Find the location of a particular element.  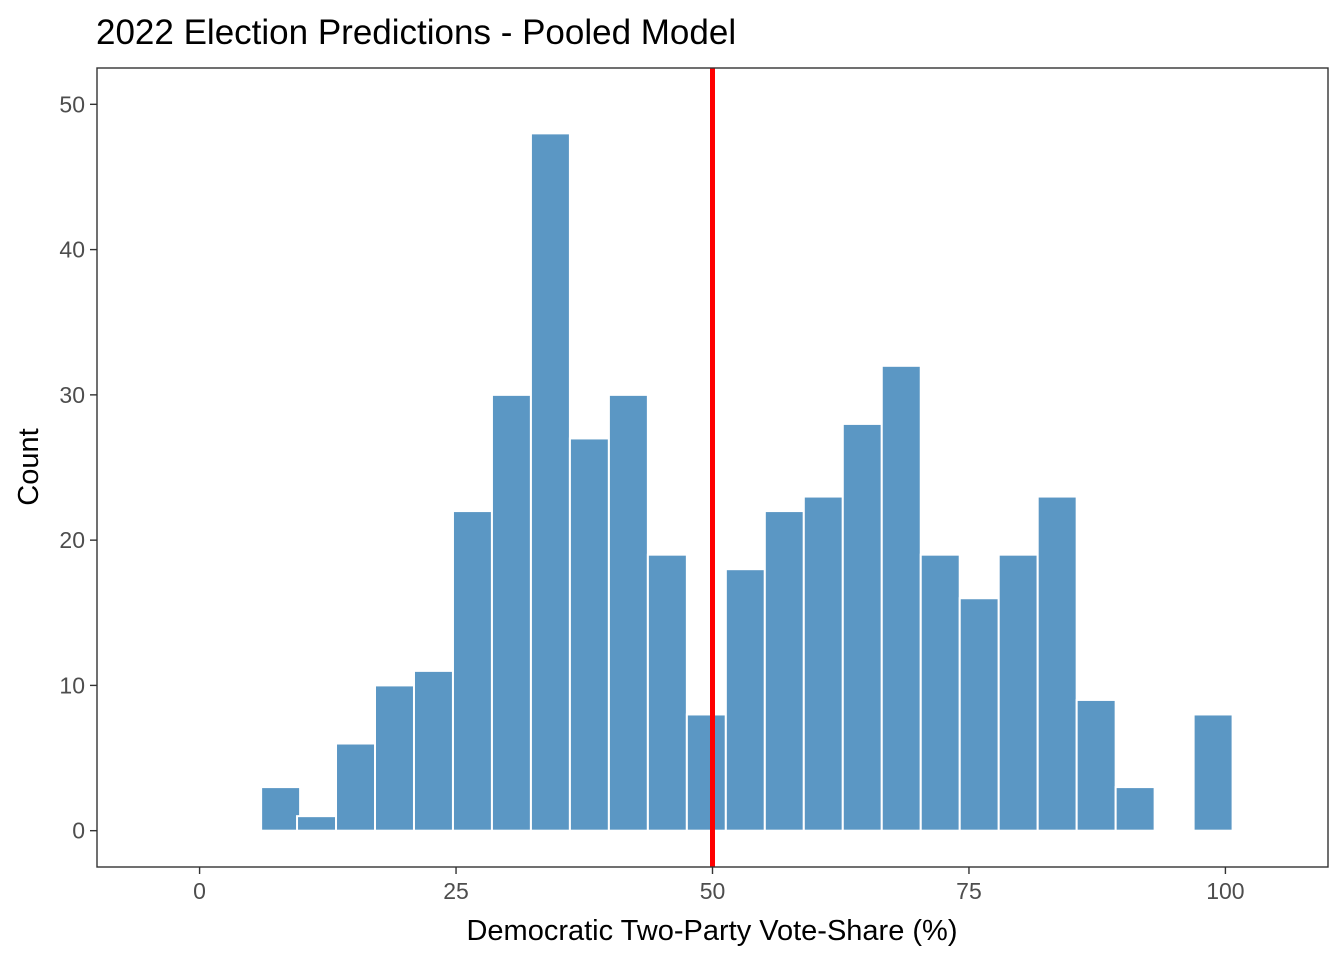

y-tick-label: 0 is located at coordinates (78, 831).